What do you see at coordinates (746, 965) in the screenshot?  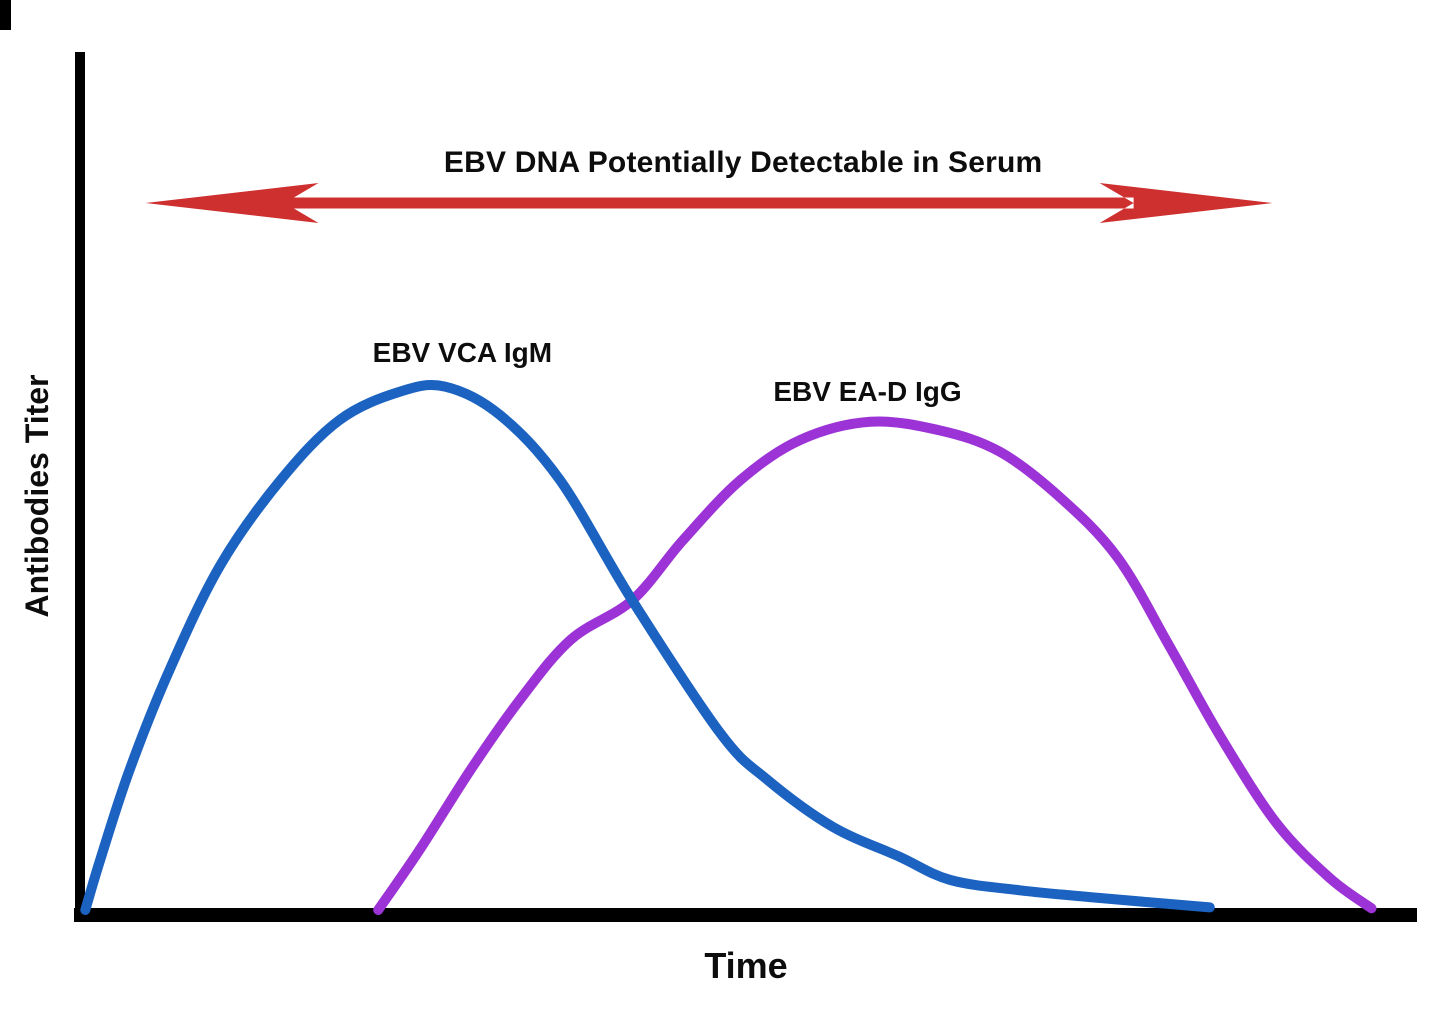 I see `x-axis-label: Time` at bounding box center [746, 965].